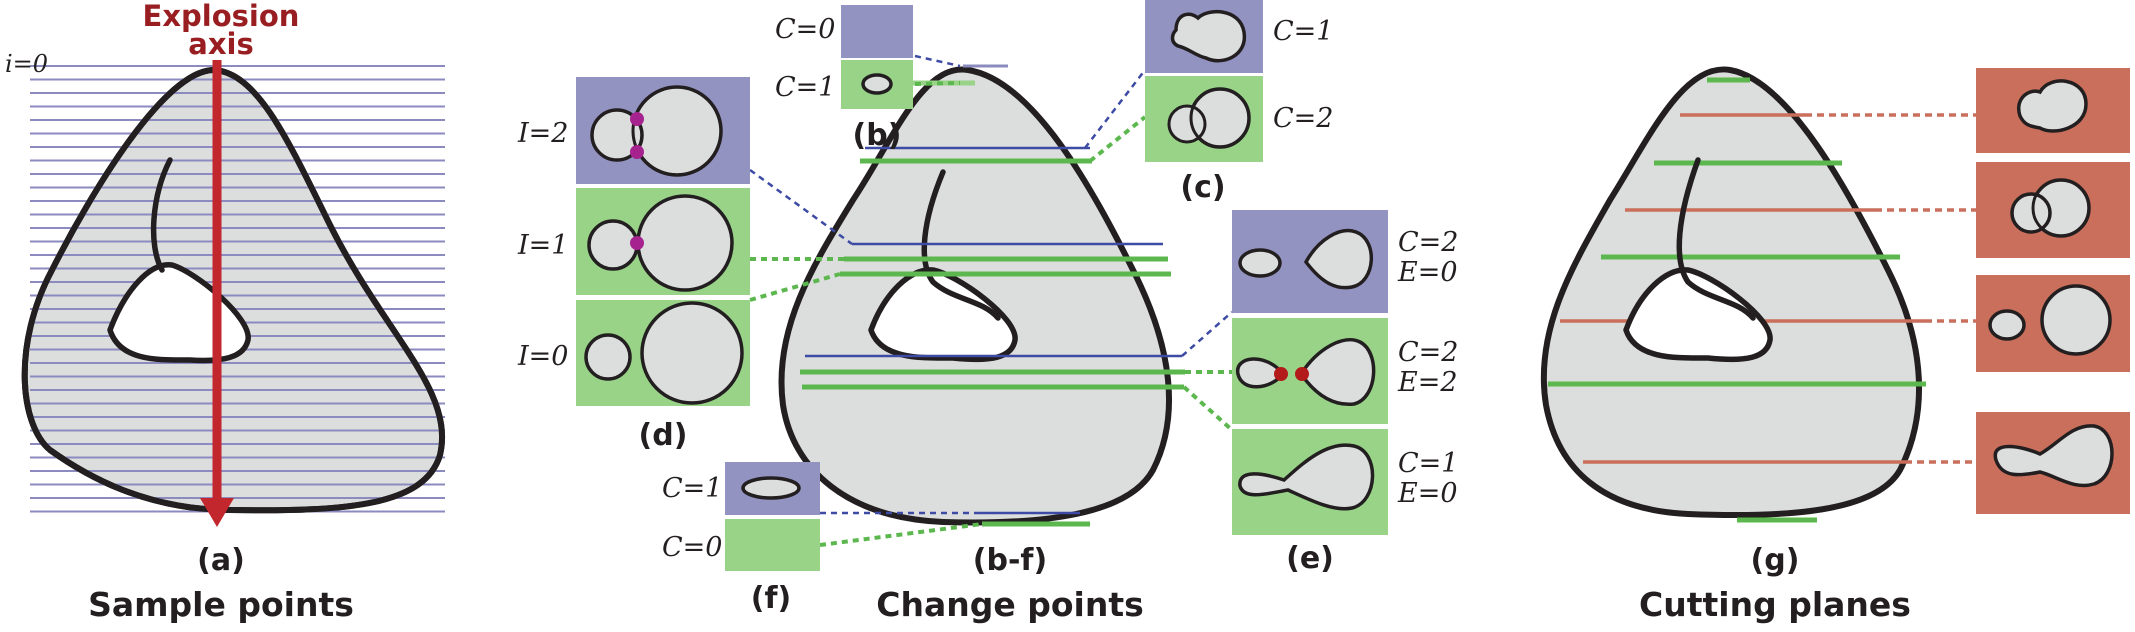 The image size is (2135, 632). What do you see at coordinates (772, 545) in the screenshot?
I see `panel-f-bottom-box` at bounding box center [772, 545].